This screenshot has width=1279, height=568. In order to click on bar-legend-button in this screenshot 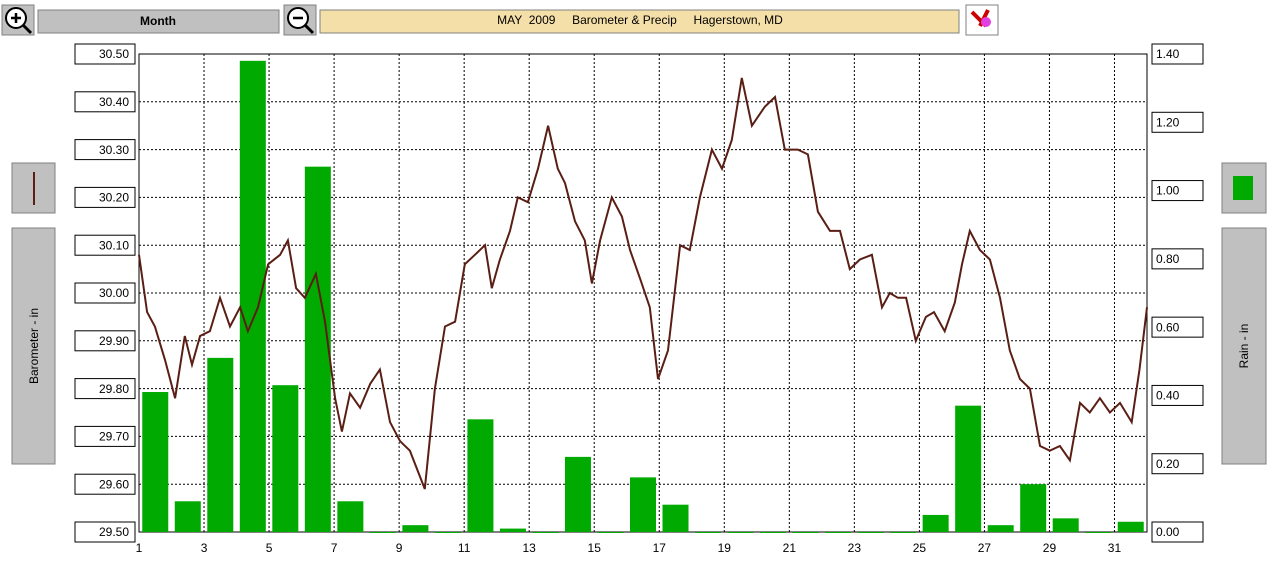, I will do `click(1244, 188)`.